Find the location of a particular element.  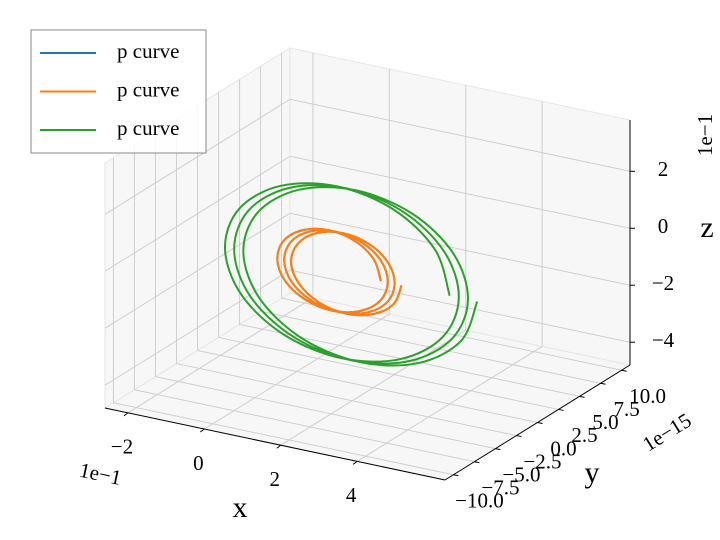

x-axis-label: x is located at coordinates (240, 507).